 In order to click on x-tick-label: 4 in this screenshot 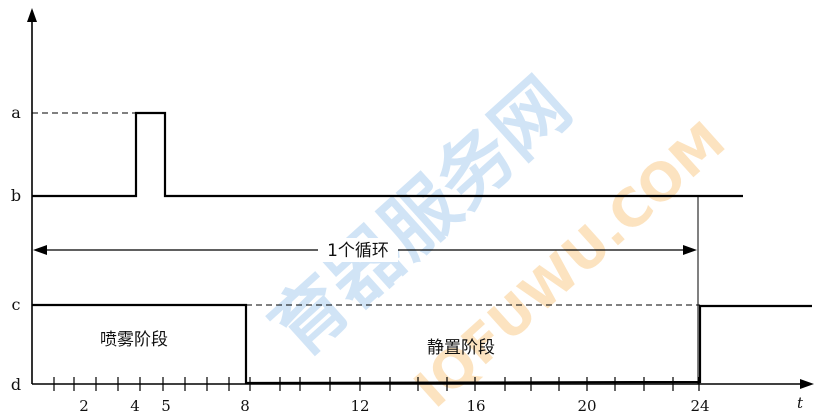, I will do `click(135, 405)`.